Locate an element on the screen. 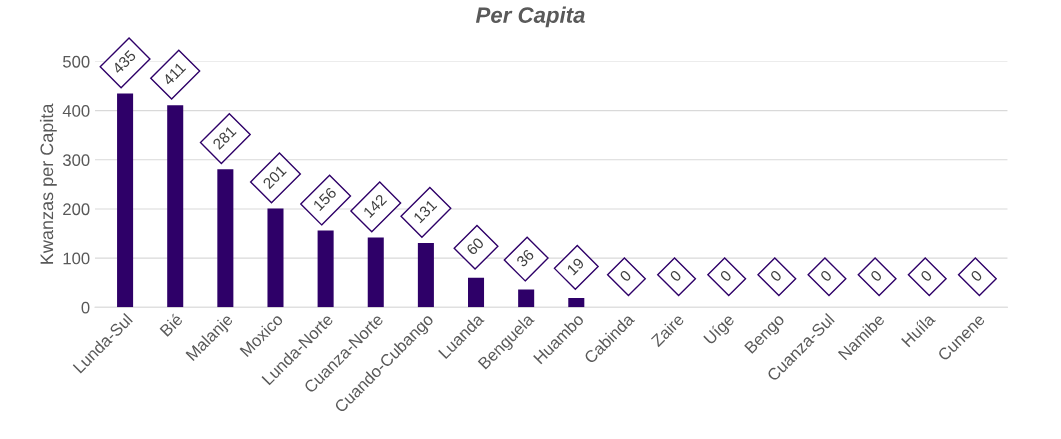 The width and height of the screenshot is (1061, 439). chart-title: Per Capita is located at coordinates (530, 17).